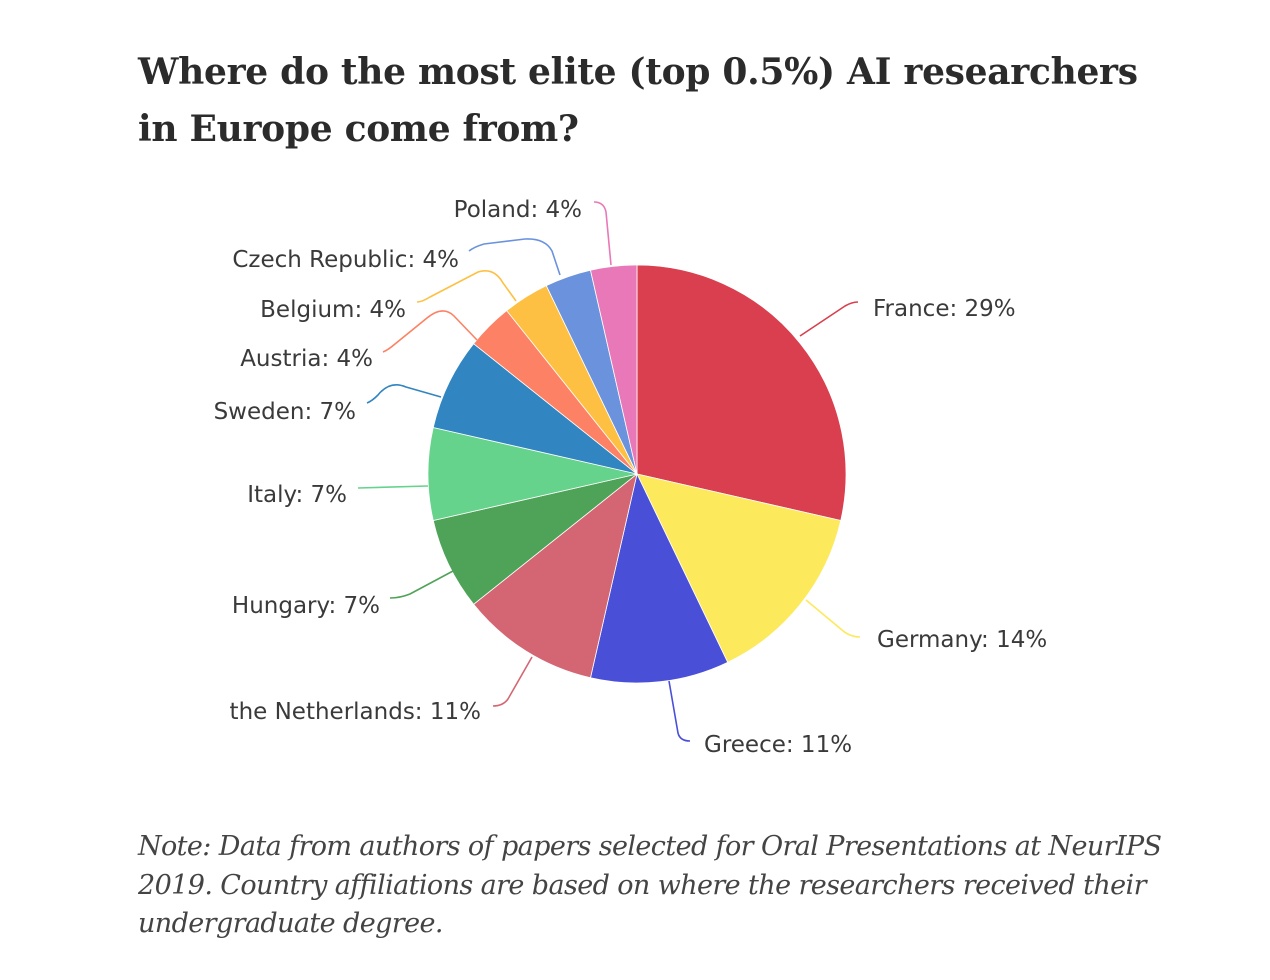  I want to click on slice-label: Sweden: 7%, so click(285, 412).